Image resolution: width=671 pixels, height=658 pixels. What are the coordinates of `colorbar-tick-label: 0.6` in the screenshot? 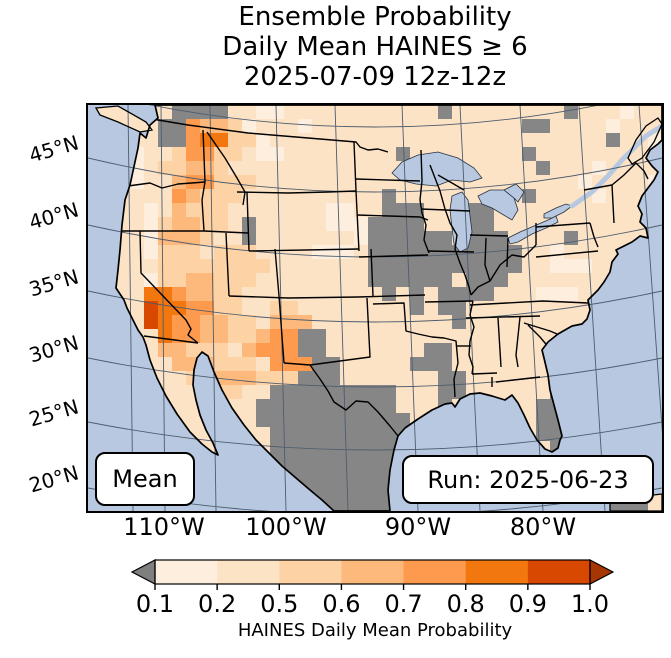 It's located at (341, 604).